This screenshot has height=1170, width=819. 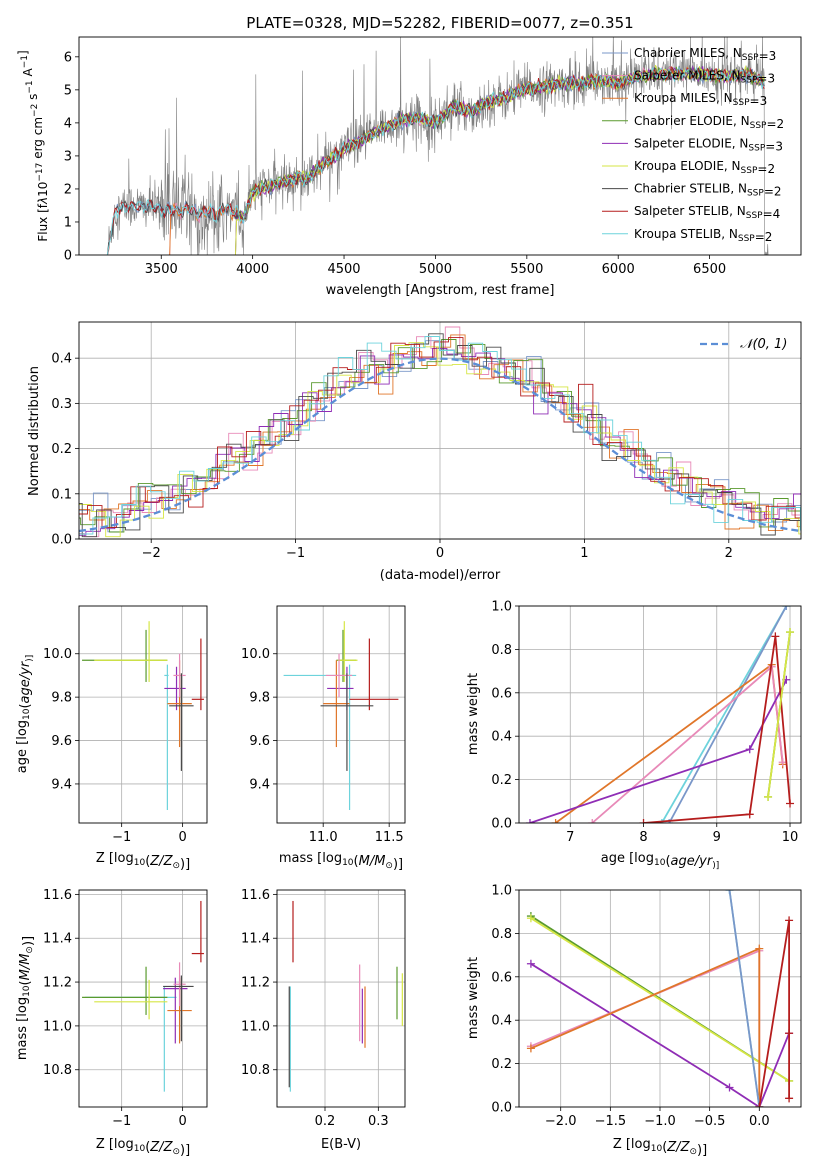 What do you see at coordinates (440, 290) in the screenshot?
I see `x-axis-label: wavelength [Angstrom, rest frame]` at bounding box center [440, 290].